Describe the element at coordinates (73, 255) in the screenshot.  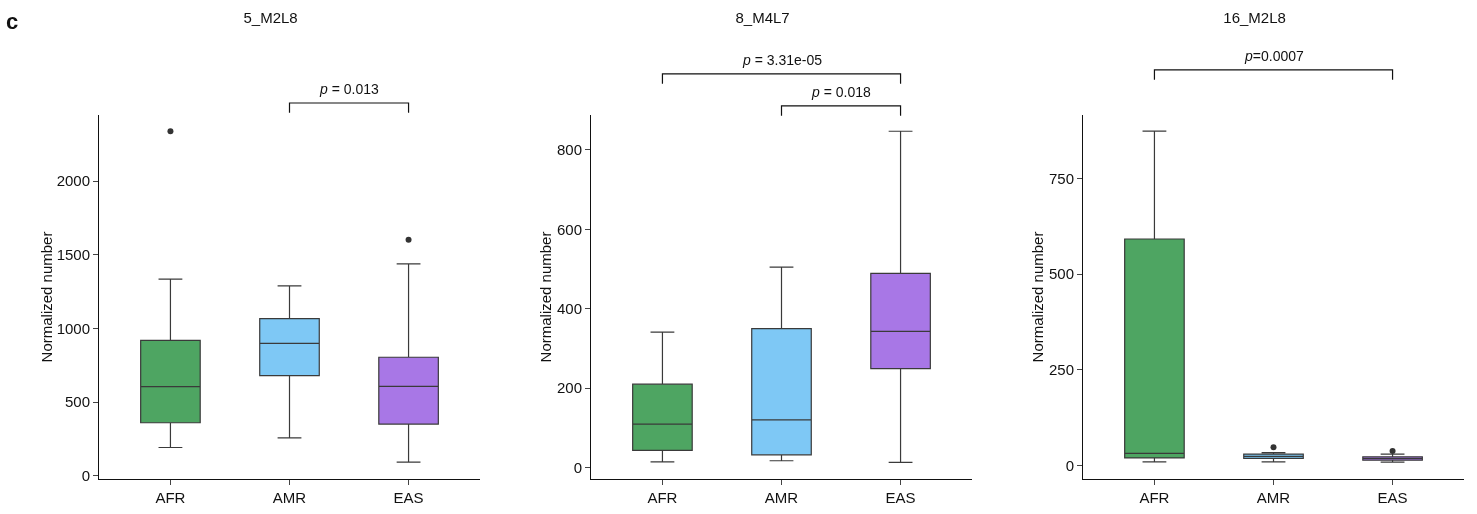
I see `y-tick-label: 1500` at that location.